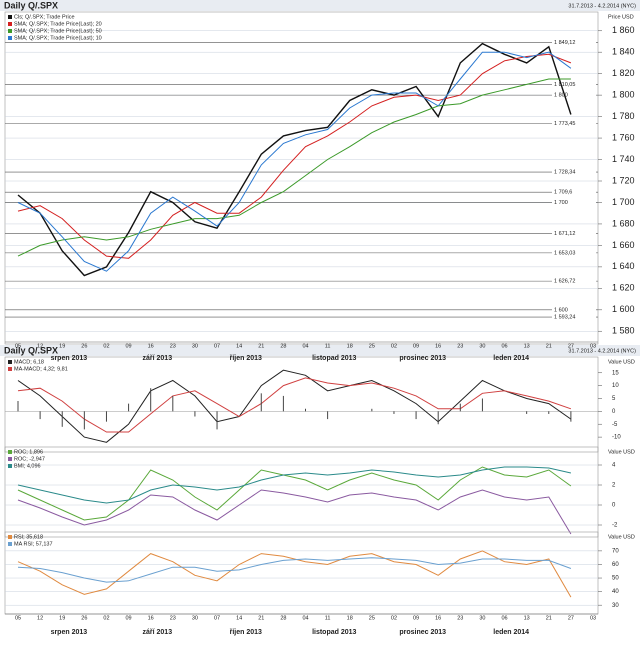  Describe the element at coordinates (623, 137) in the screenshot. I see `y-tick-label: 1 760` at that location.